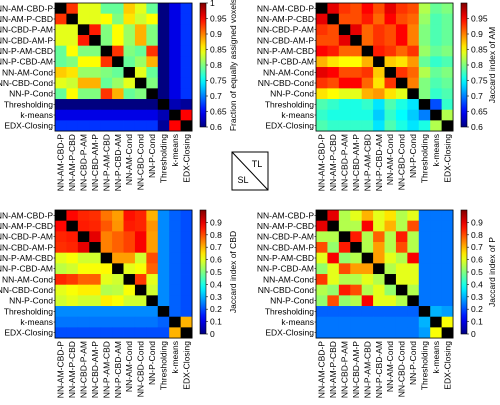 This screenshot has height=405, width=500. Describe the element at coordinates (390, 366) in the screenshot. I see `column-label: NN-AM-Cond` at that location.